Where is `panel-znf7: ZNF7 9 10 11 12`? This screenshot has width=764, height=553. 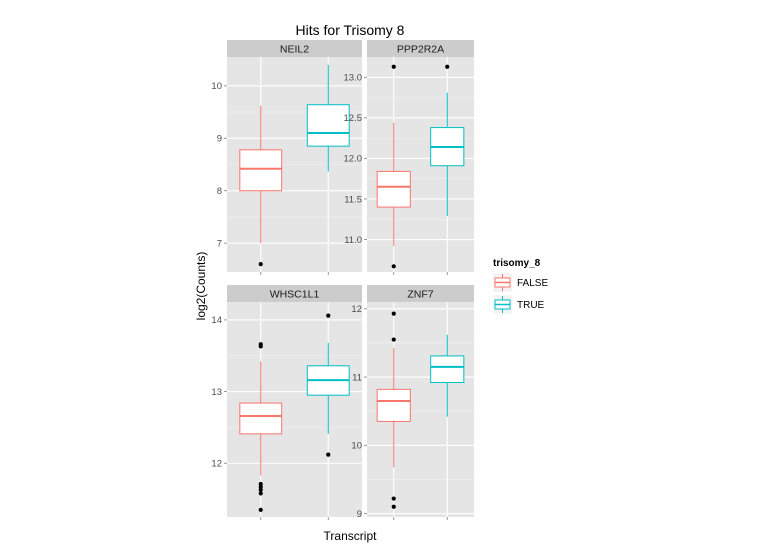
panel-znf7: ZNF7 9 10 11 12 is located at coordinates (412, 402).